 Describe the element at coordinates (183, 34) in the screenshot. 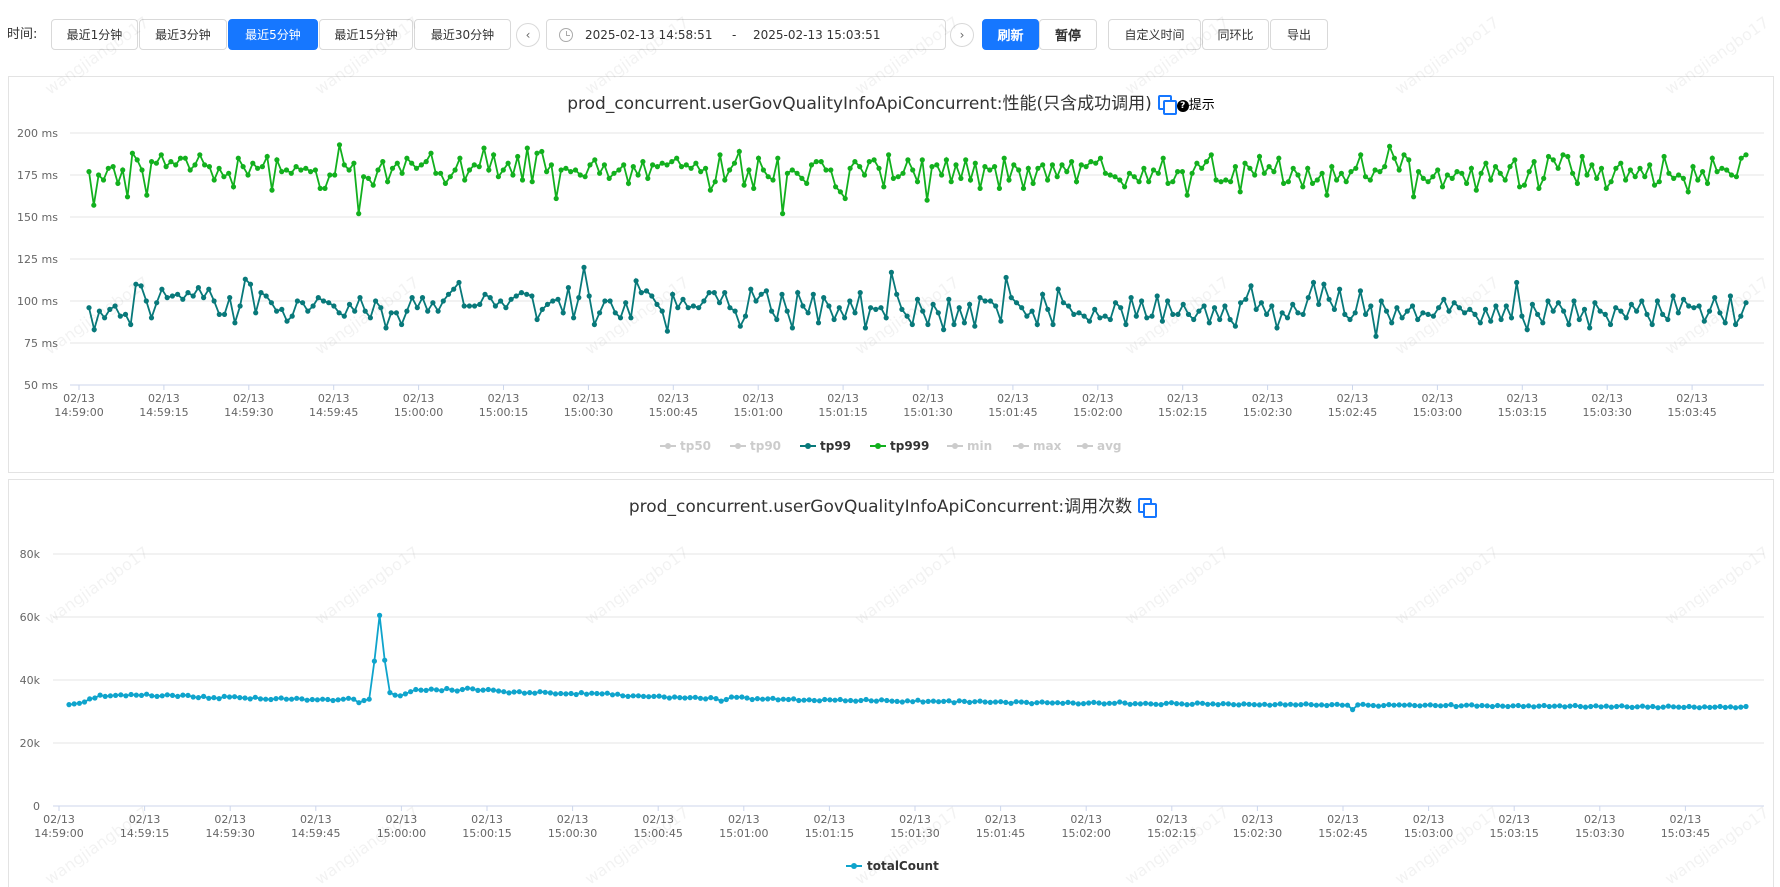

I see `range-3min-button: 最近3分钟` at that location.